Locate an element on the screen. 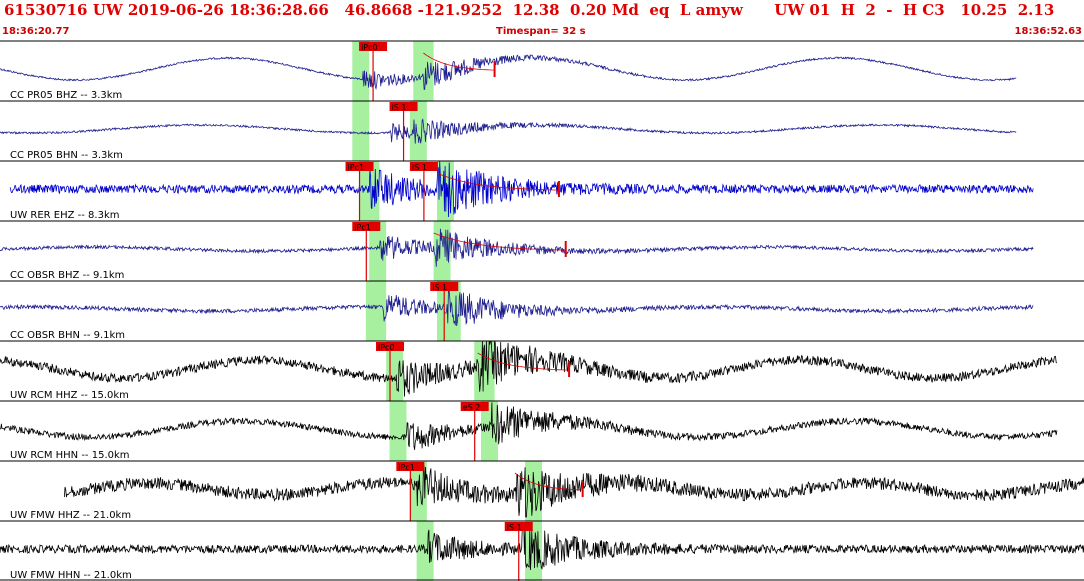 This screenshot has width=1084, height=581. trace-1: iPc0 CC PR05 BHZ -- 3.3km is located at coordinates (542, 70).